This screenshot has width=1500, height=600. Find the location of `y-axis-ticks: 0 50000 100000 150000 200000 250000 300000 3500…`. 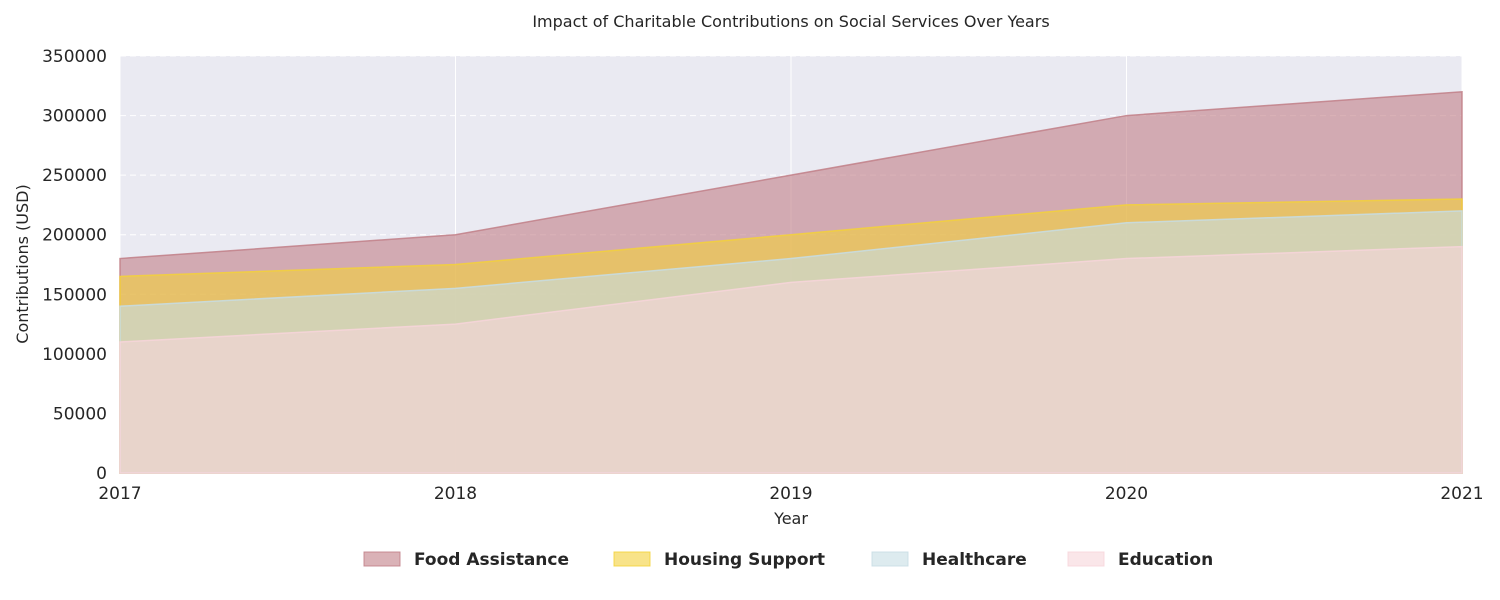

y-axis-ticks: 0 50000 100000 150000 200000 250000 300000 3500… is located at coordinates (74, 265).